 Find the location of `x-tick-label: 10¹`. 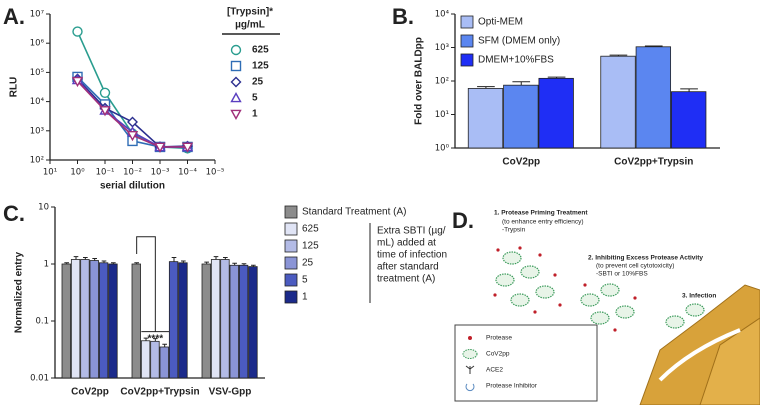

x-tick-label: 10¹ is located at coordinates (50, 173).